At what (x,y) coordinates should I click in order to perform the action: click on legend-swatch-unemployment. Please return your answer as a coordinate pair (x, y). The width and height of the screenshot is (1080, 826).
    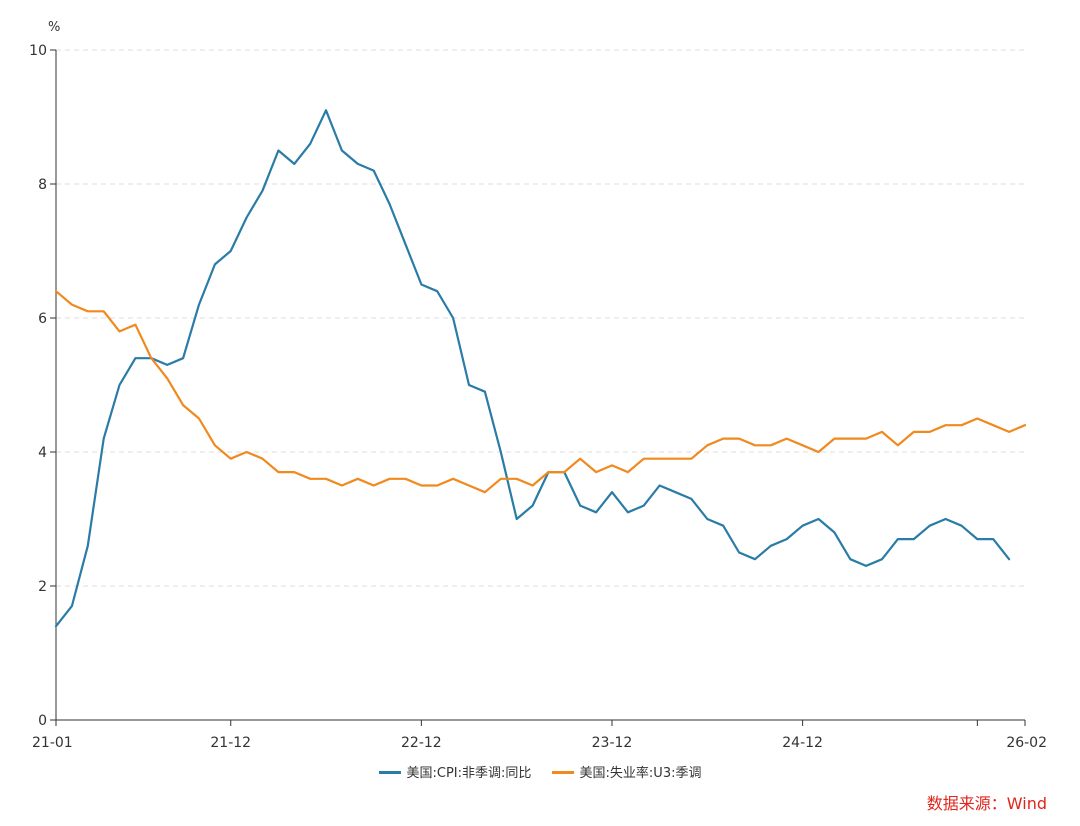
    Looking at the image, I should click on (562, 772).